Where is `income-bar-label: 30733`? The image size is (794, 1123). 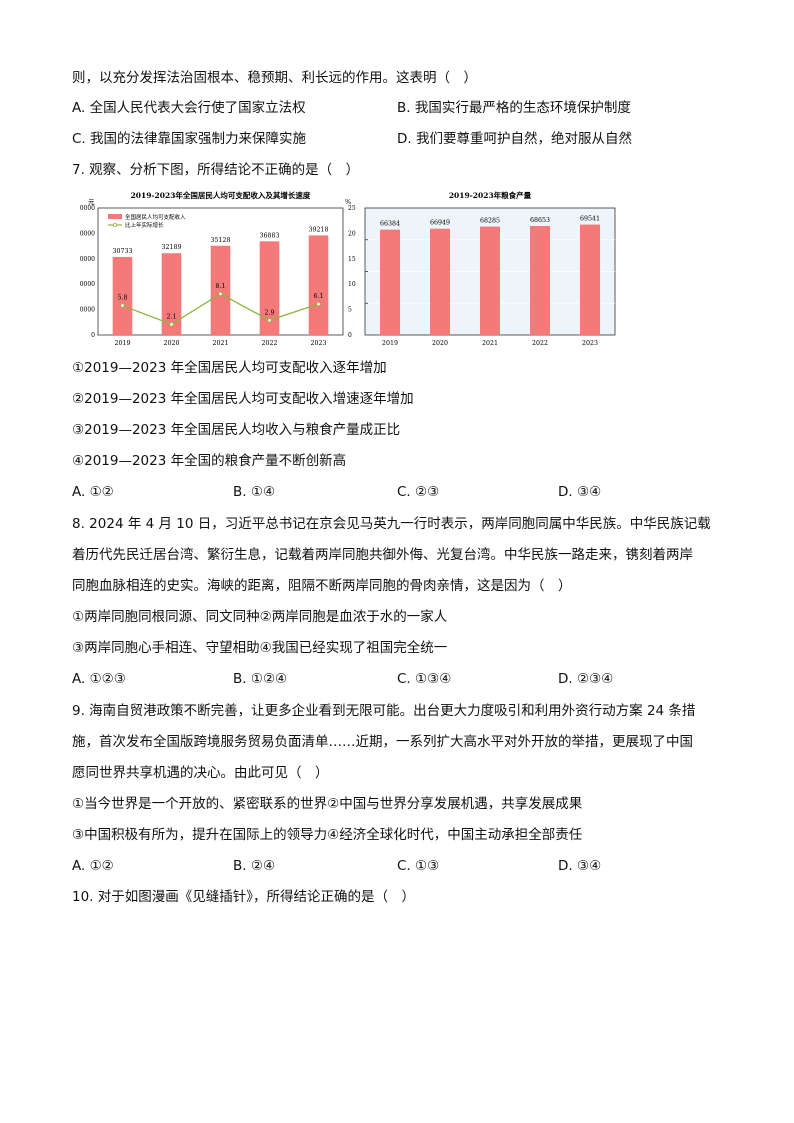
income-bar-label: 30733 is located at coordinates (122, 251).